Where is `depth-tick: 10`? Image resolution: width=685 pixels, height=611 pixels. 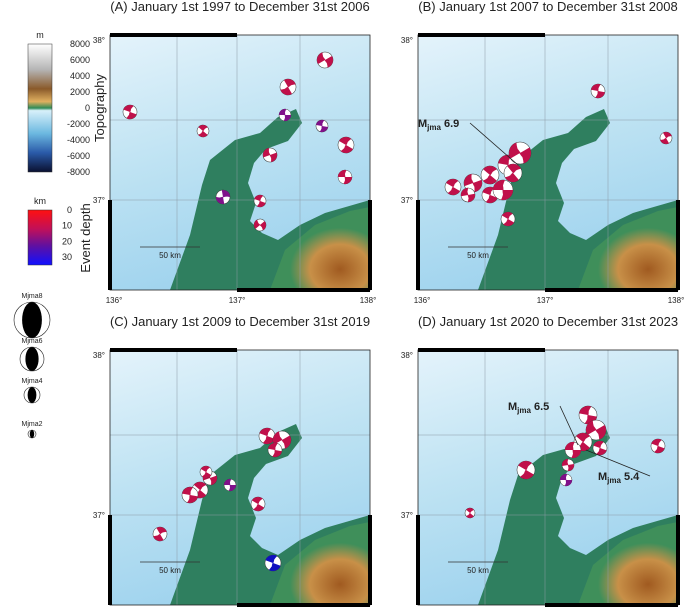
depth-tick: 10 is located at coordinates (67, 226).